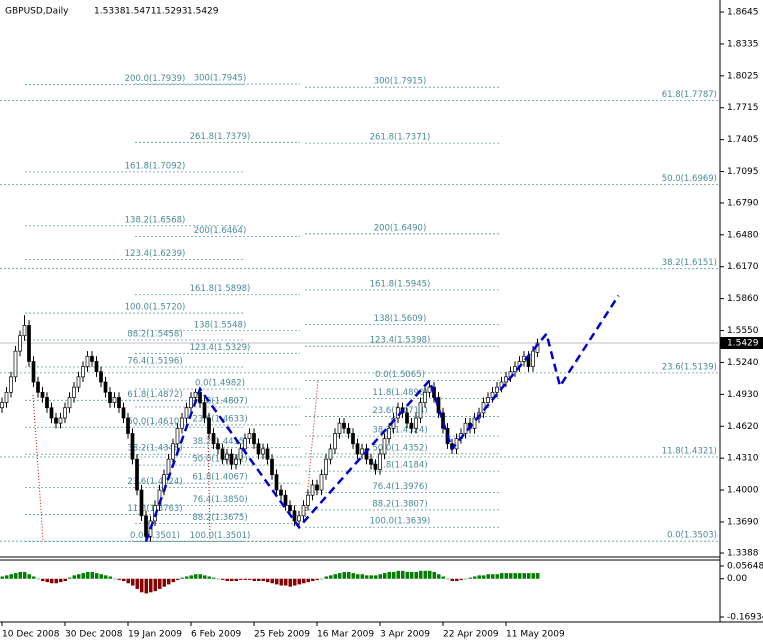 The height and width of the screenshot is (643, 763). I want to click on osc-tick-label: -0.16934, so click(745, 617).